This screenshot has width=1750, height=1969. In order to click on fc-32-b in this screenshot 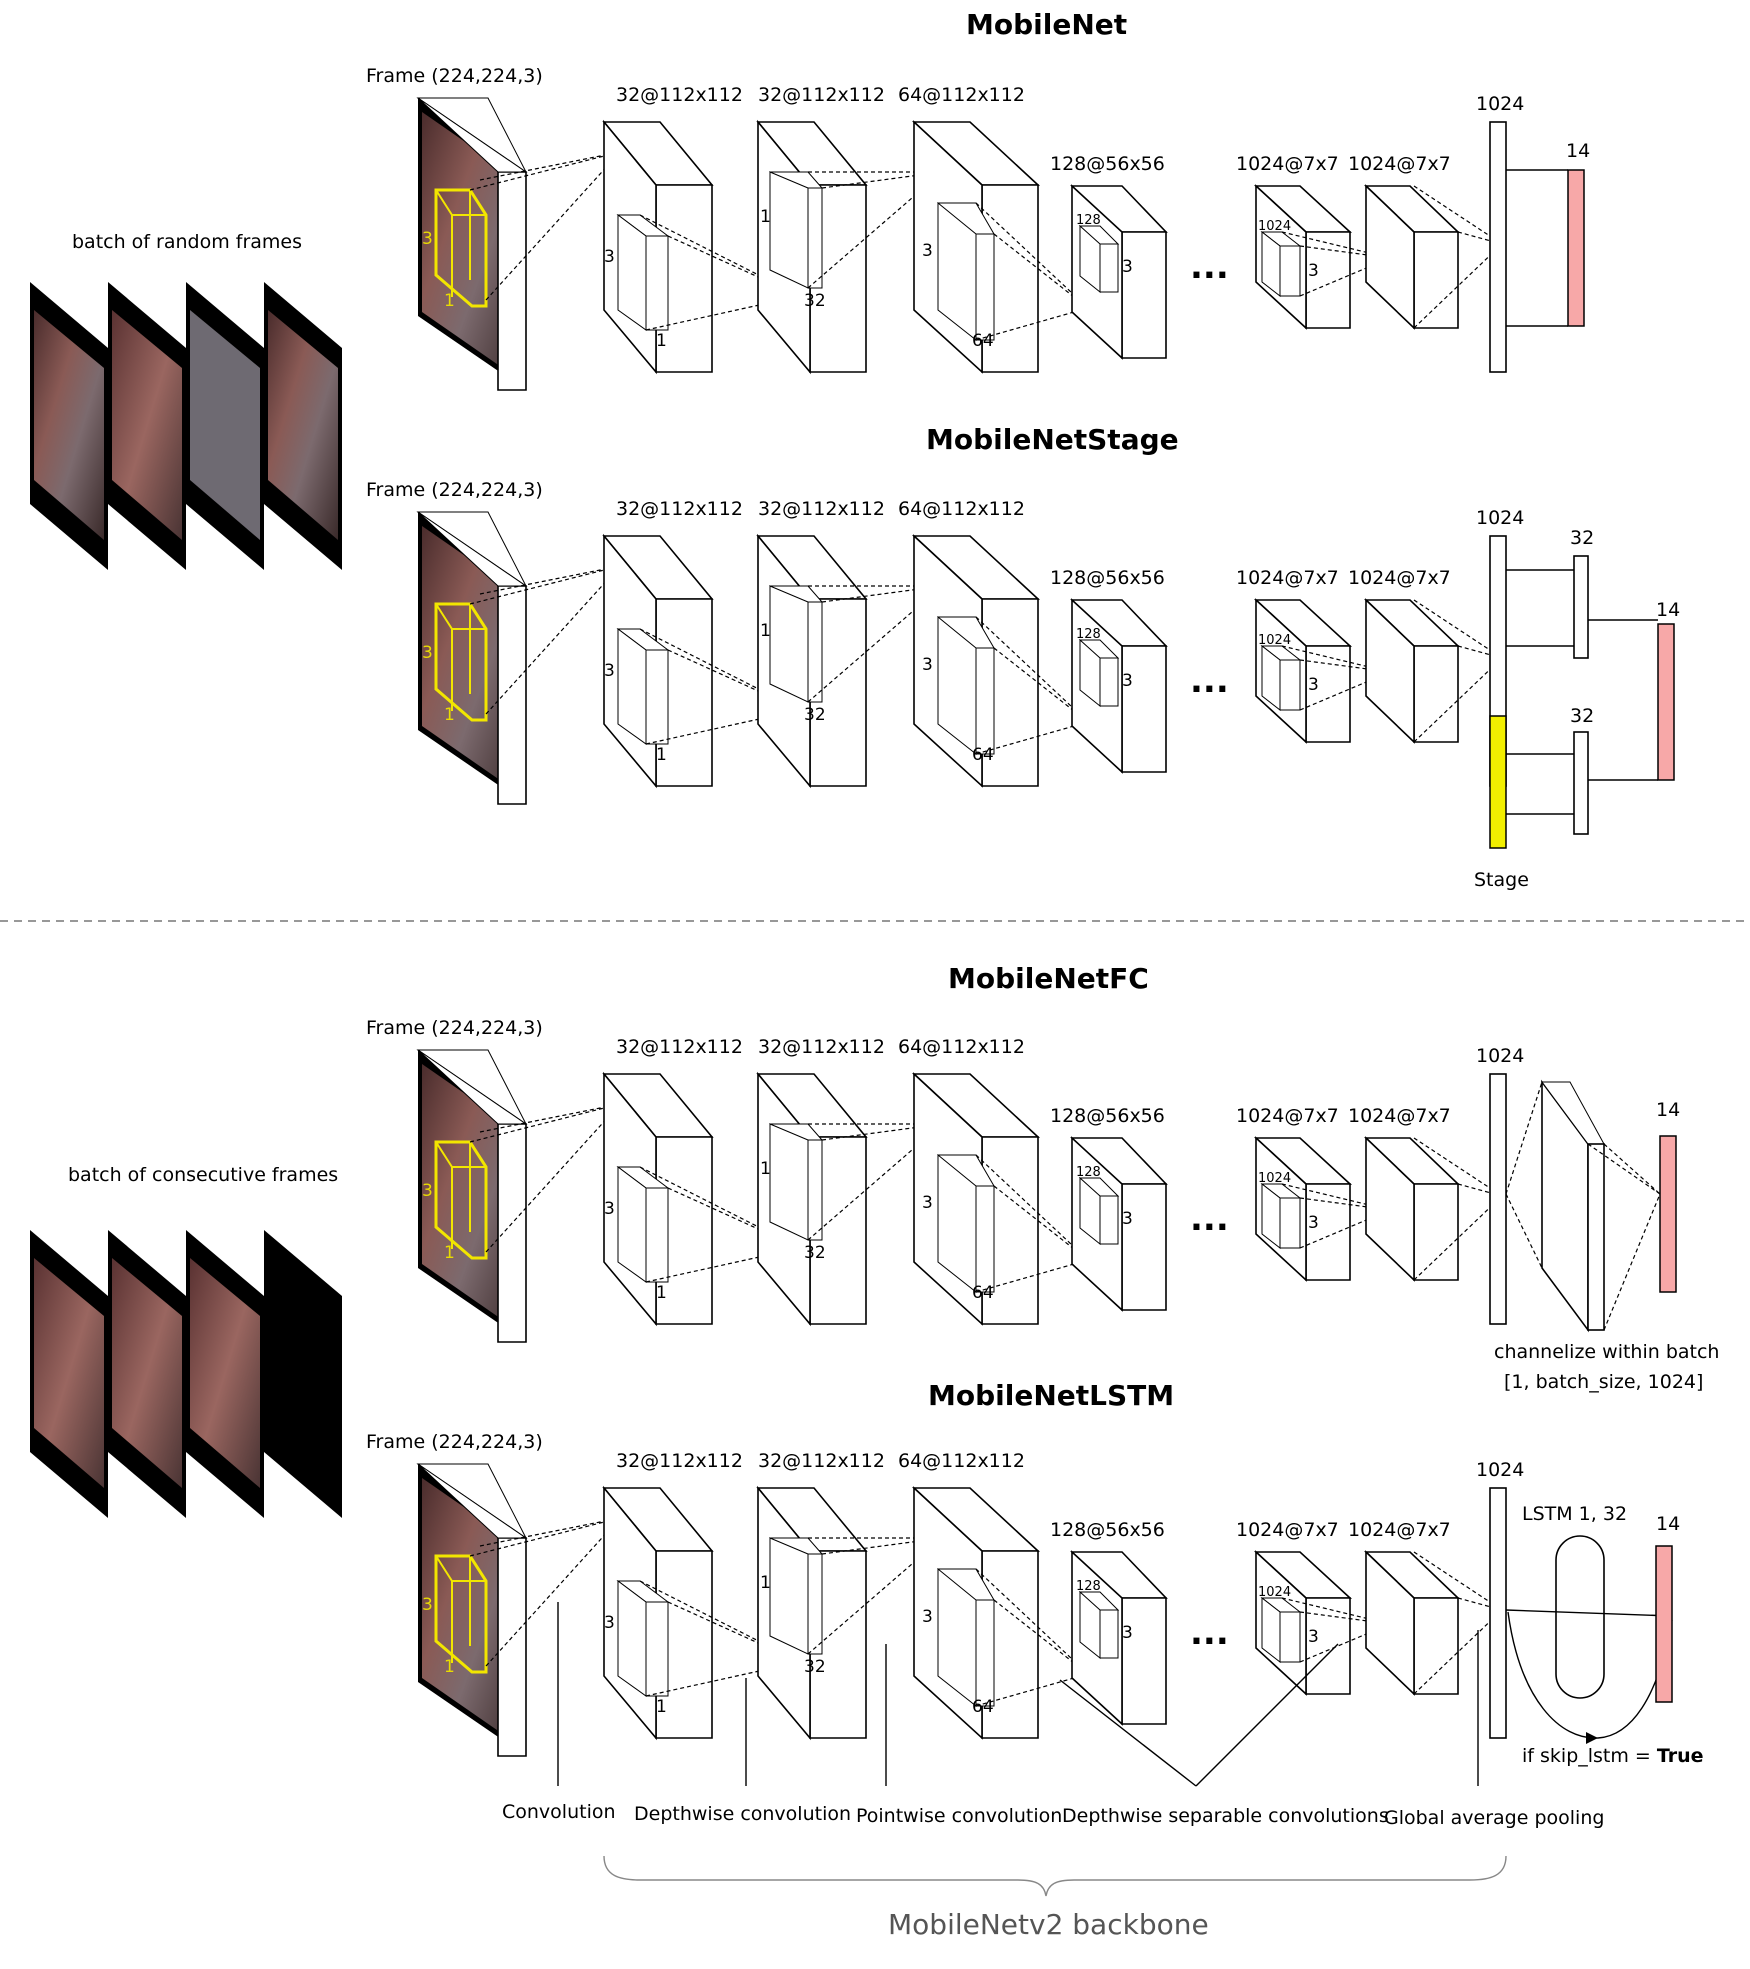, I will do `click(1581, 783)`.